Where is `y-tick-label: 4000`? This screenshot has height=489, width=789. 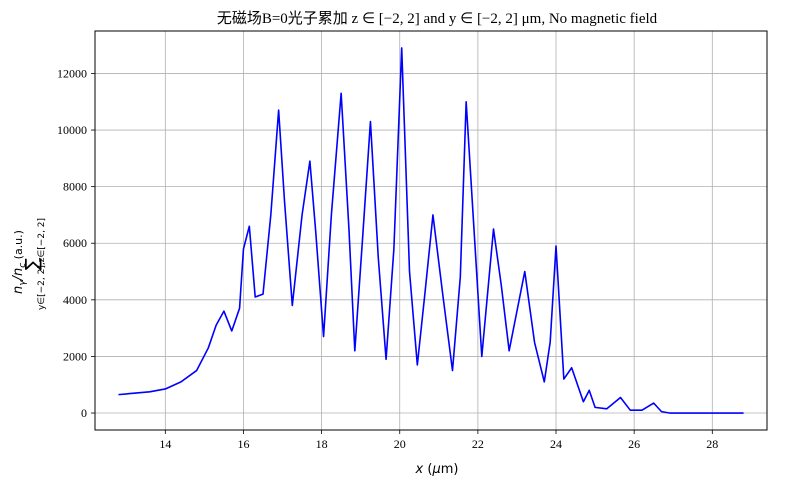
y-tick-label: 4000 is located at coordinates (75, 300).